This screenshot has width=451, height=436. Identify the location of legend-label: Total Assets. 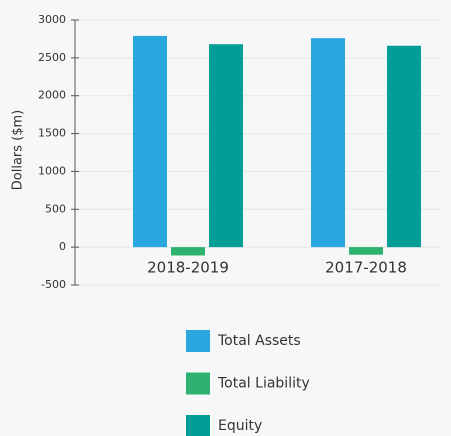
(259, 341).